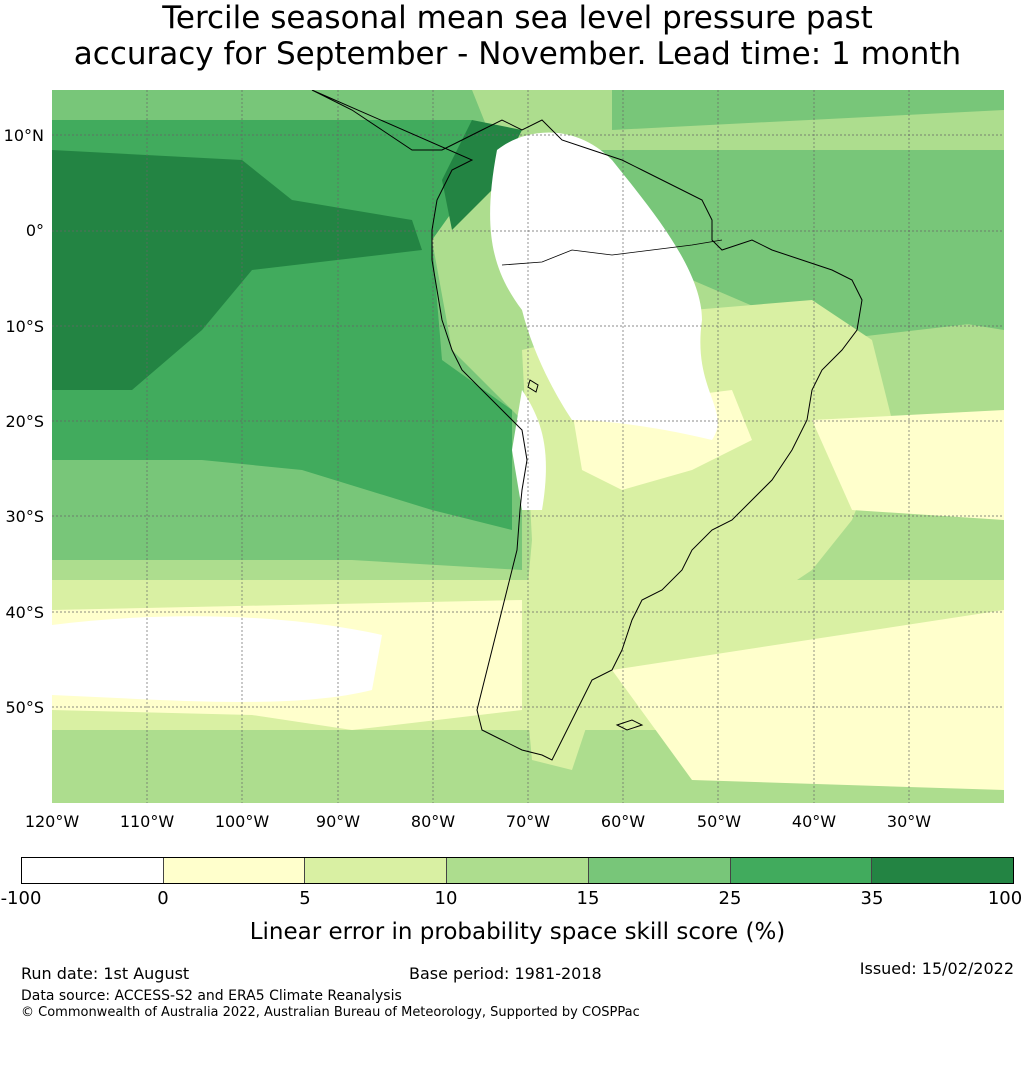 Image resolution: width=1035 pixels, height=1065 pixels. I want to click on colorbar-tick: 35, so click(872, 898).